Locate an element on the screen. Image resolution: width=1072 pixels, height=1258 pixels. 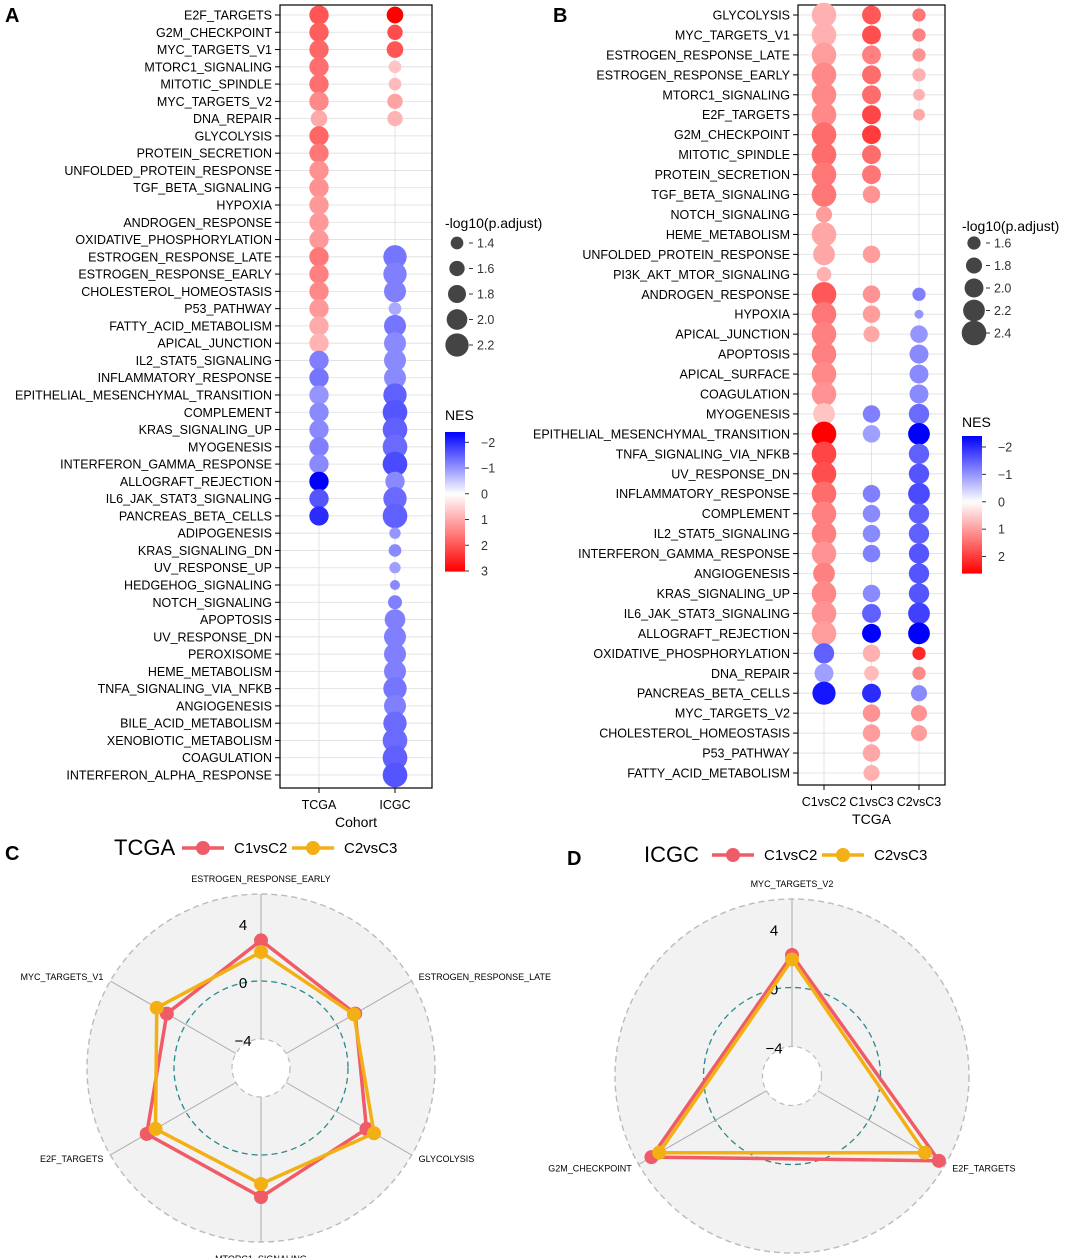
y-tick-label: OXIDATIVE_PHOSPHORYLATION is located at coordinates (691, 654).